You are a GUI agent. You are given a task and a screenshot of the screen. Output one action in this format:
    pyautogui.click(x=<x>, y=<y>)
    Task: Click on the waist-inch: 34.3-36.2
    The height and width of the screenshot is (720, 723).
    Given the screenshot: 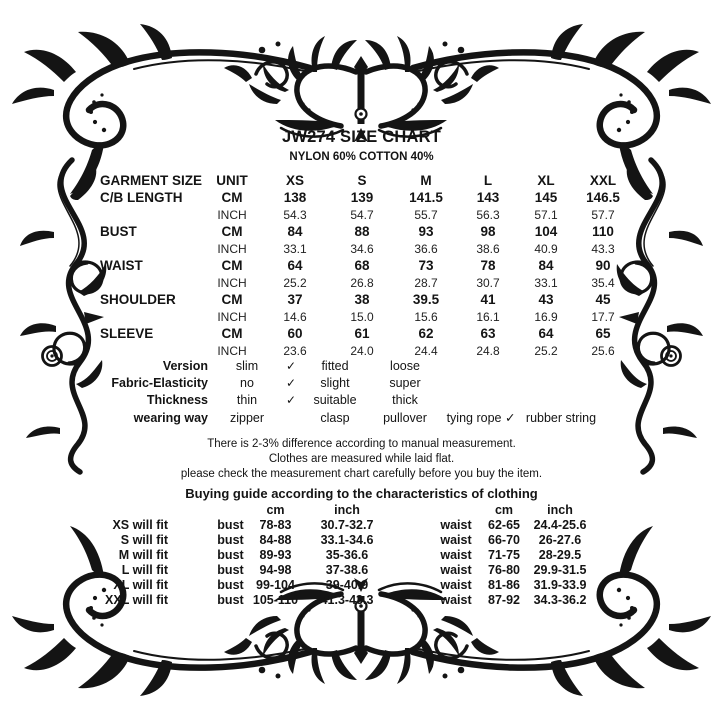 What is the action you would take?
    pyautogui.click(x=560, y=599)
    